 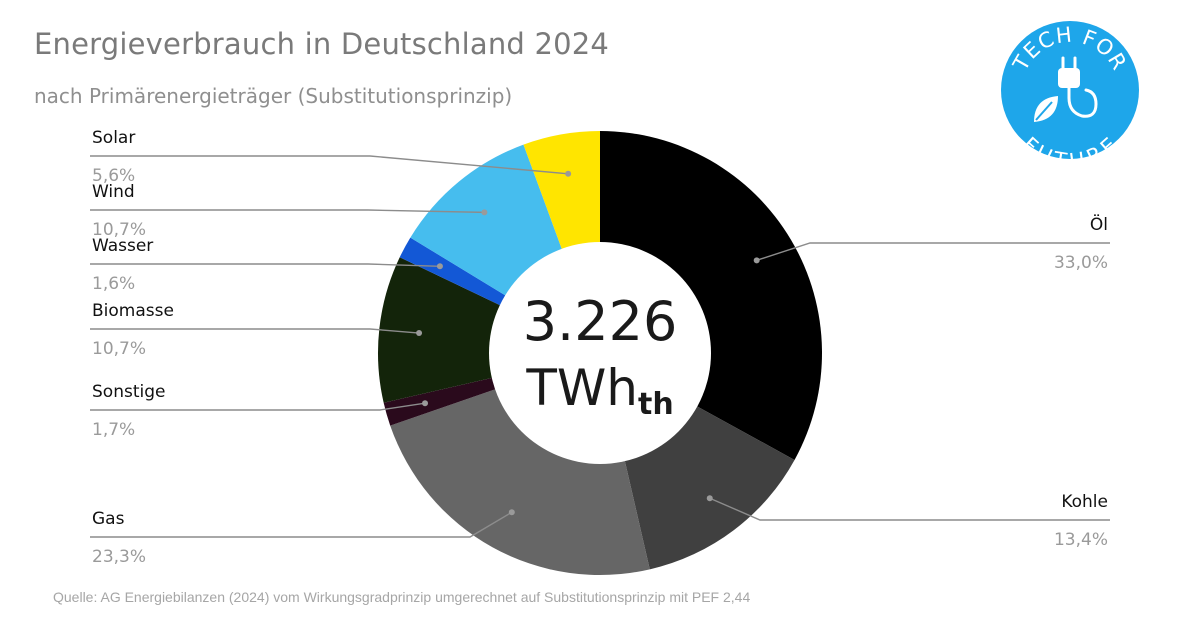 I want to click on leader-biomasse, so click(x=255, y=331).